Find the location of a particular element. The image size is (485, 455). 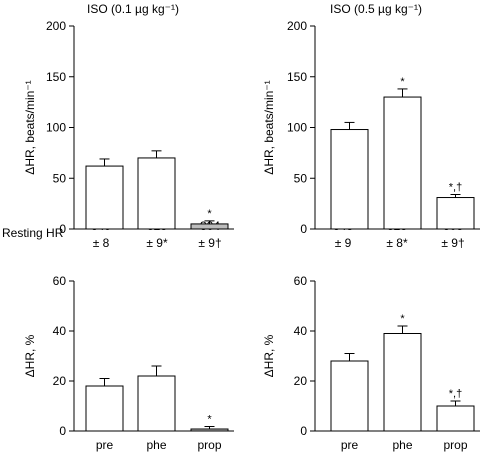

resting-hr-right-3-sem: ± 9† is located at coordinates (452, 243).